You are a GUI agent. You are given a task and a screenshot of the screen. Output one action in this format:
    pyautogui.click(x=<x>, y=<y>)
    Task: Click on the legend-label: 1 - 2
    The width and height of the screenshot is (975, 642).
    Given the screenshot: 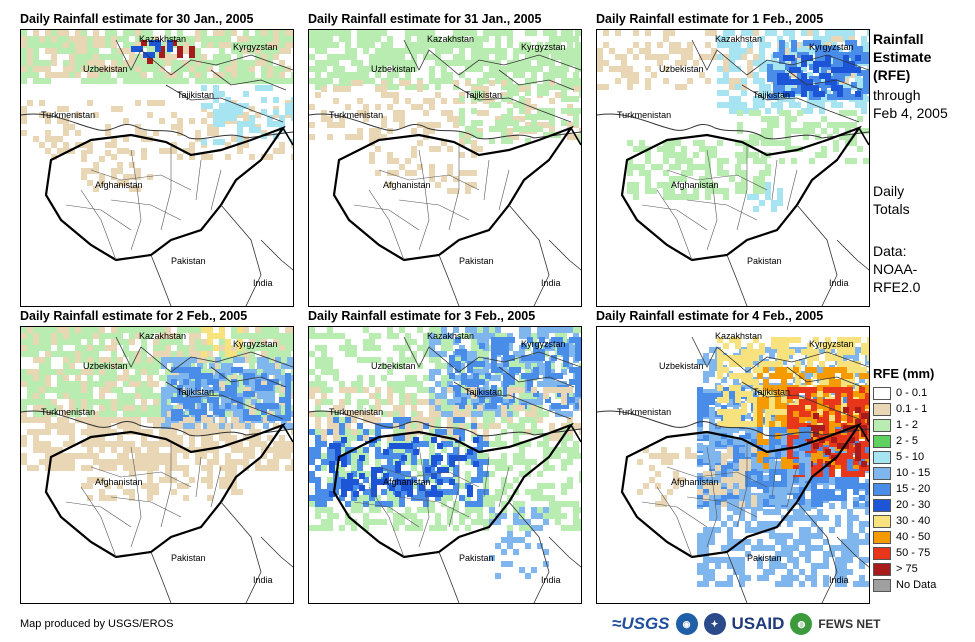 What is the action you would take?
    pyautogui.click(x=907, y=425)
    